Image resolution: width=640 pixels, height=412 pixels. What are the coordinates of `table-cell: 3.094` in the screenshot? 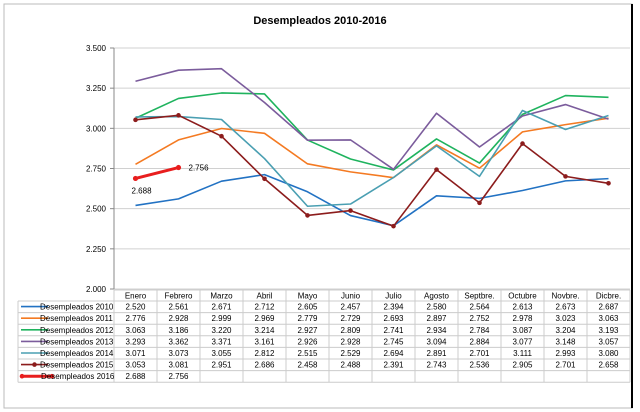 It's located at (436, 341).